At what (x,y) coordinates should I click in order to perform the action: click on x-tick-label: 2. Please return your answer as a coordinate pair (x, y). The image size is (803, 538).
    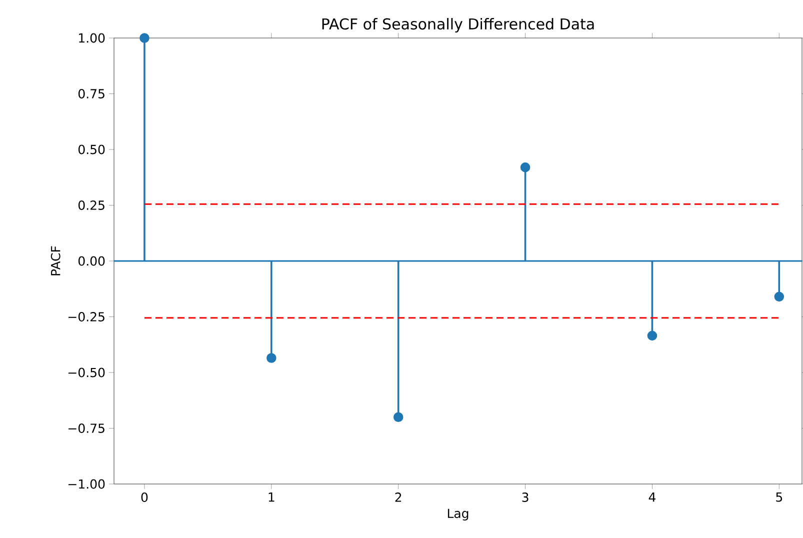
    Looking at the image, I should click on (398, 497).